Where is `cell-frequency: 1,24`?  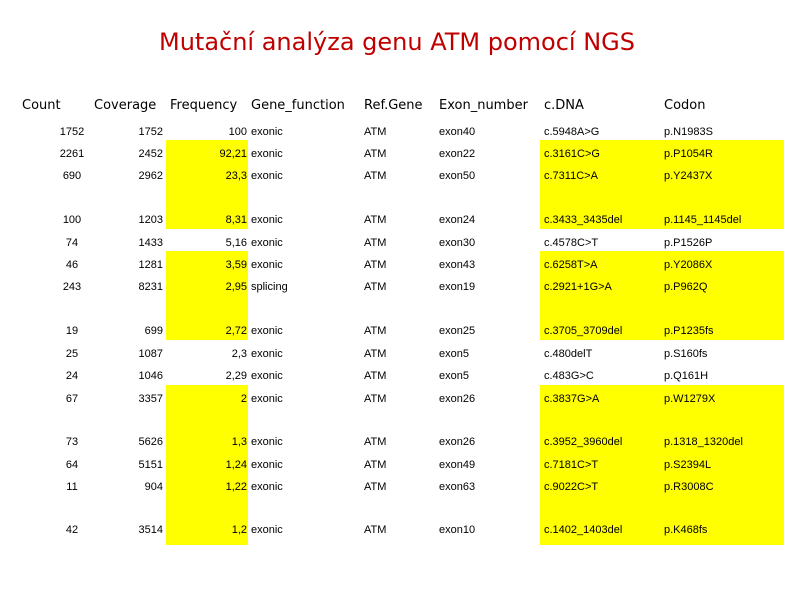
cell-frequency: 1,24 is located at coordinates (236, 465).